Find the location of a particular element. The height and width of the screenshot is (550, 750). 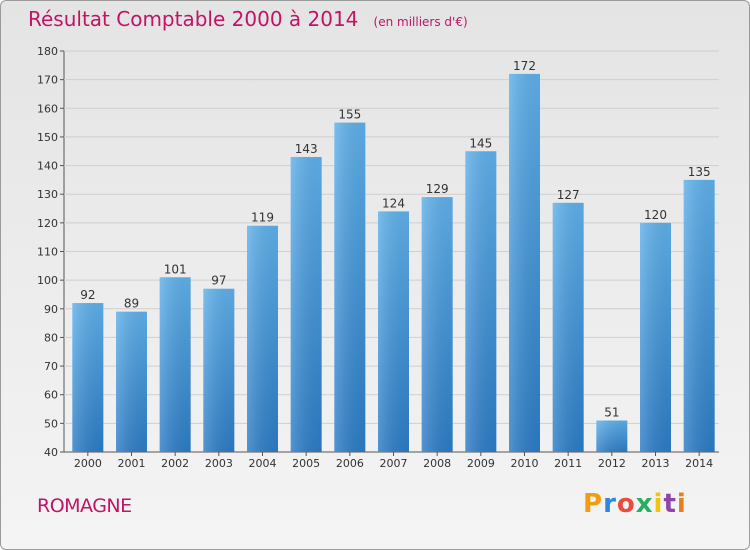

bar-value-label: 101 is located at coordinates (175, 269).